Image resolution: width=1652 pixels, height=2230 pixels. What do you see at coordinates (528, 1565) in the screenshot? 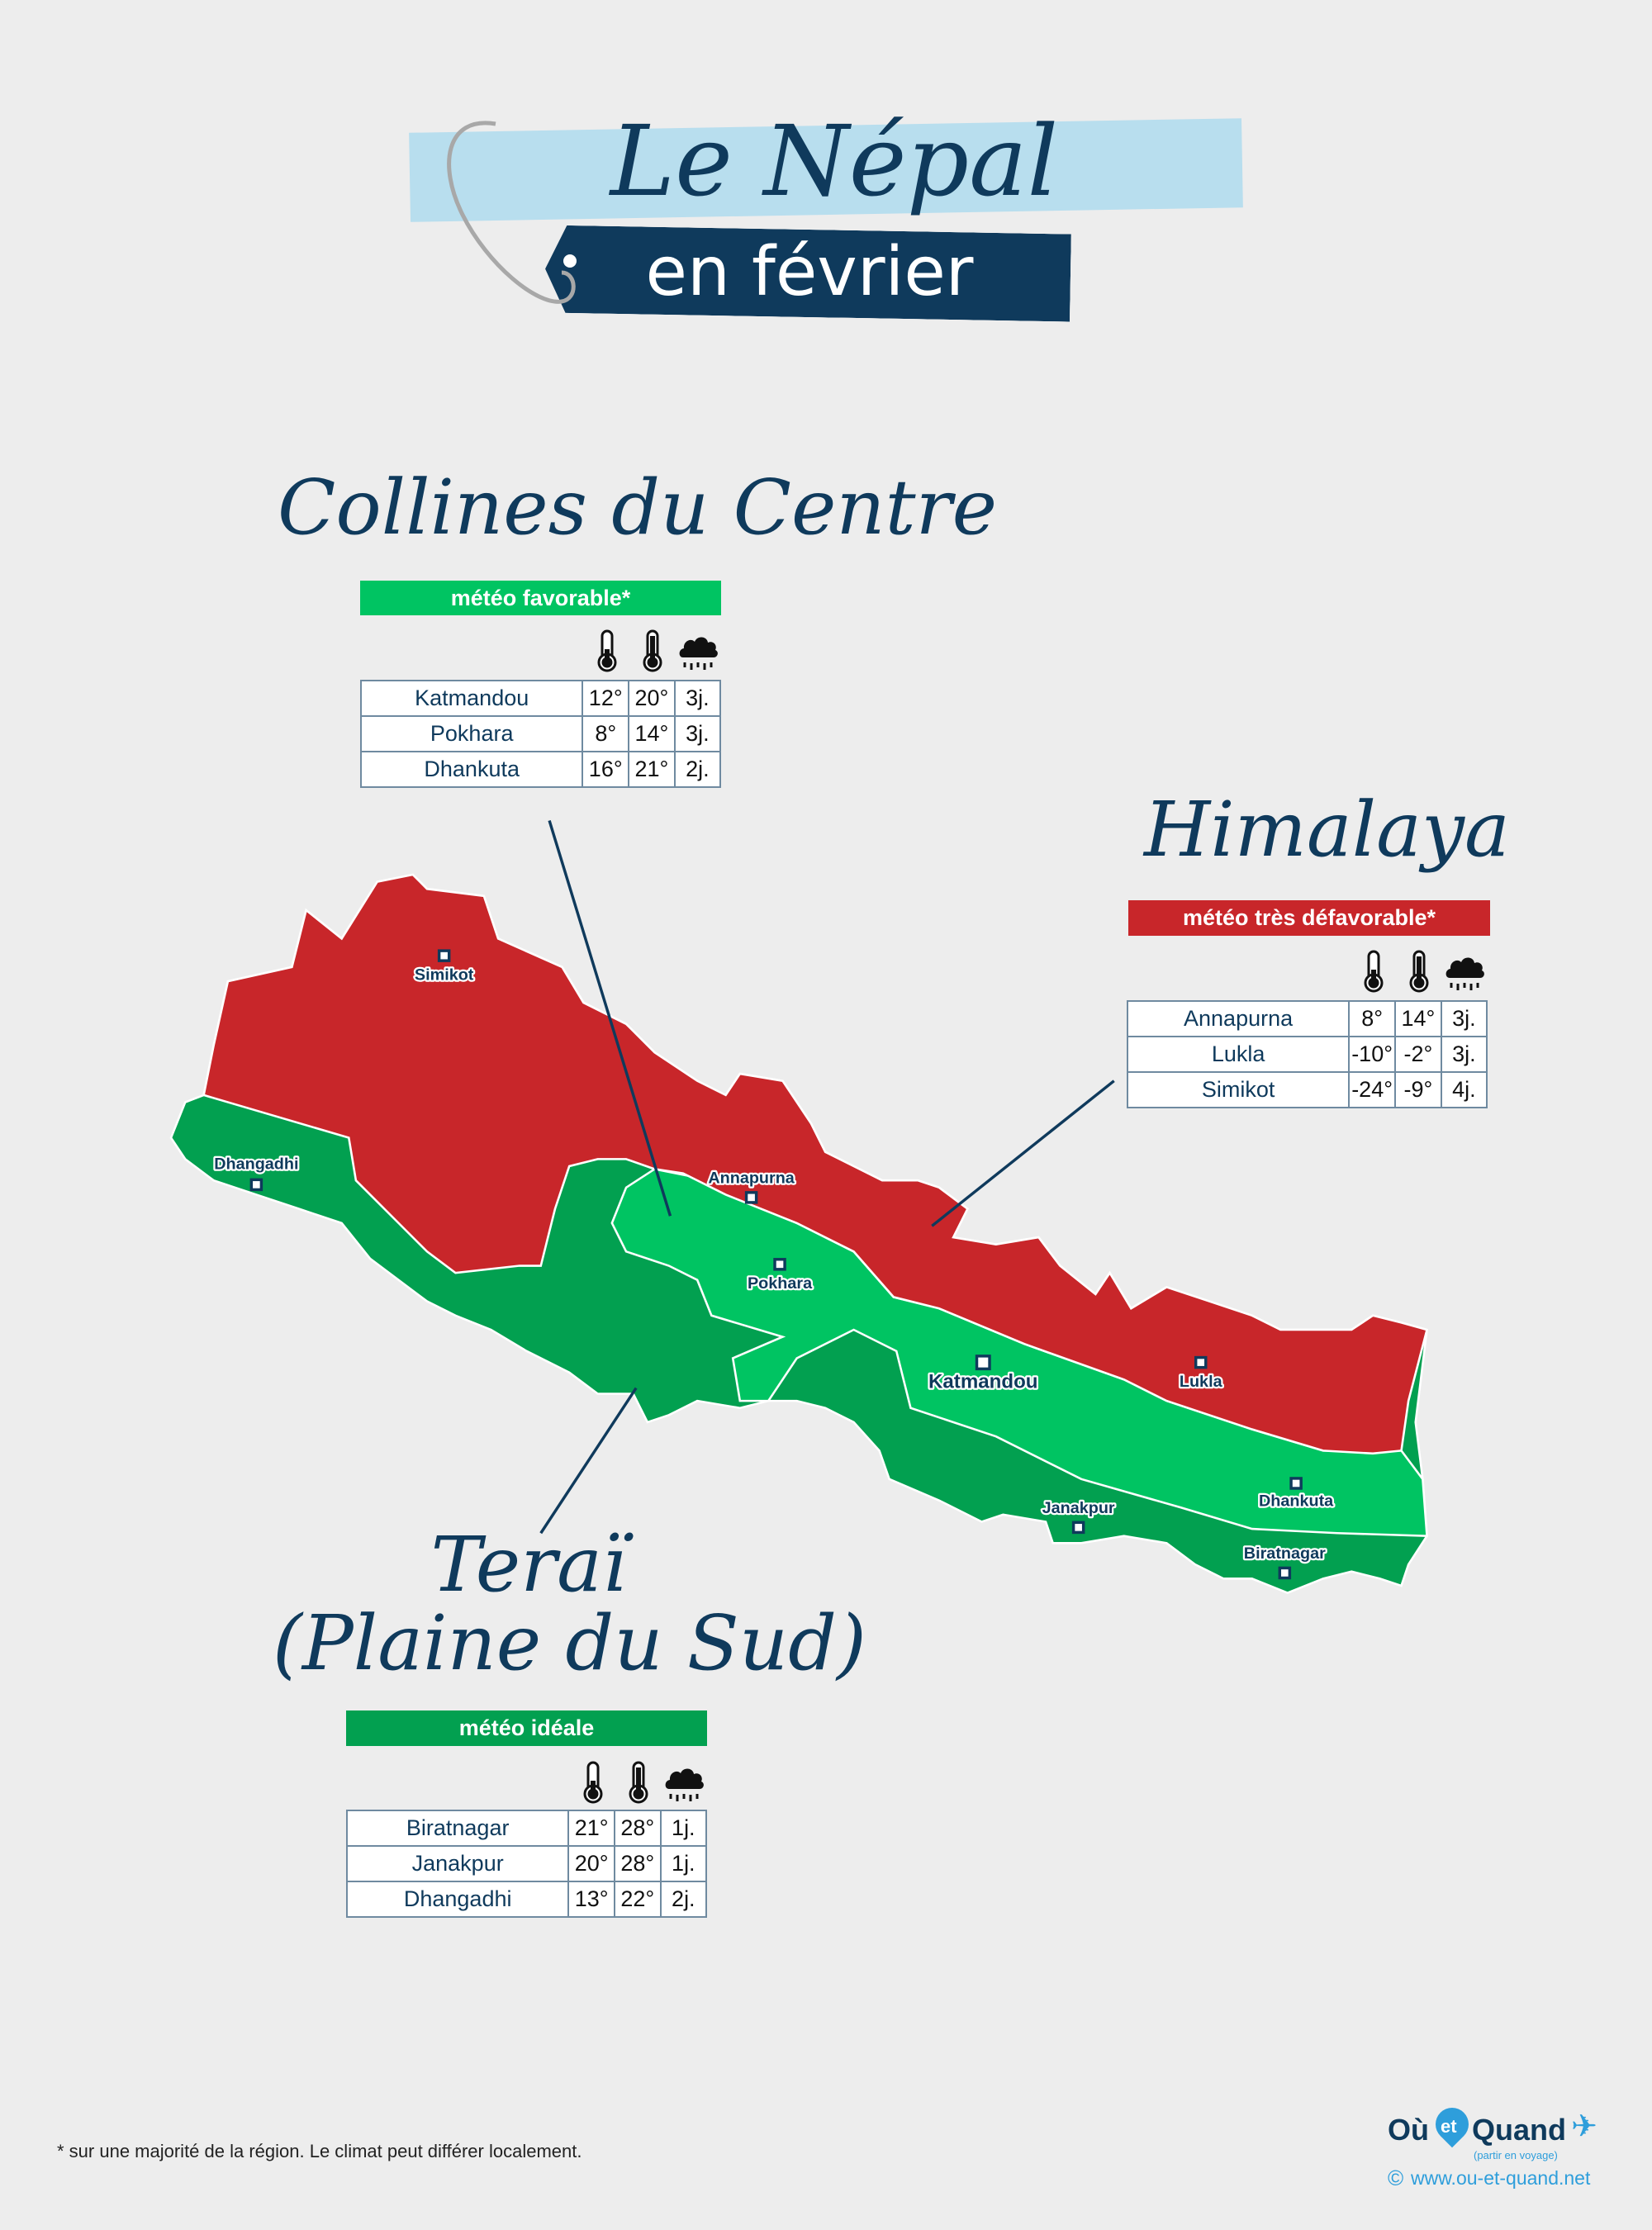
I see `region-title-terai: Teraï` at bounding box center [528, 1565].